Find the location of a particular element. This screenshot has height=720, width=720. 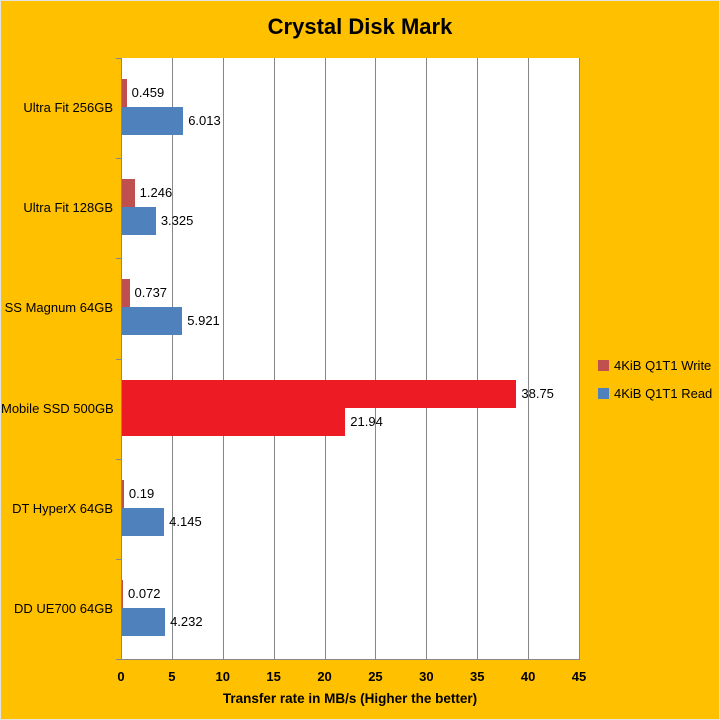

legend-item-read: 4KiB Q1T1 Read is located at coordinates (655, 393).